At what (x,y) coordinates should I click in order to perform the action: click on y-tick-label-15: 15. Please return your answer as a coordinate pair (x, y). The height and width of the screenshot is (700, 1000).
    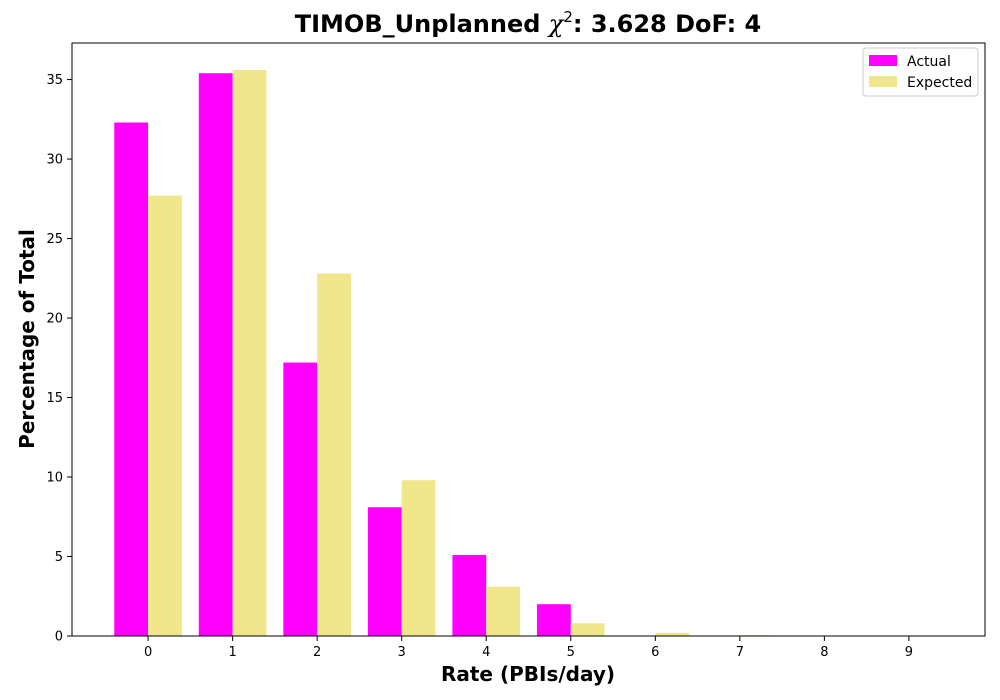
    Looking at the image, I should click on (54, 398).